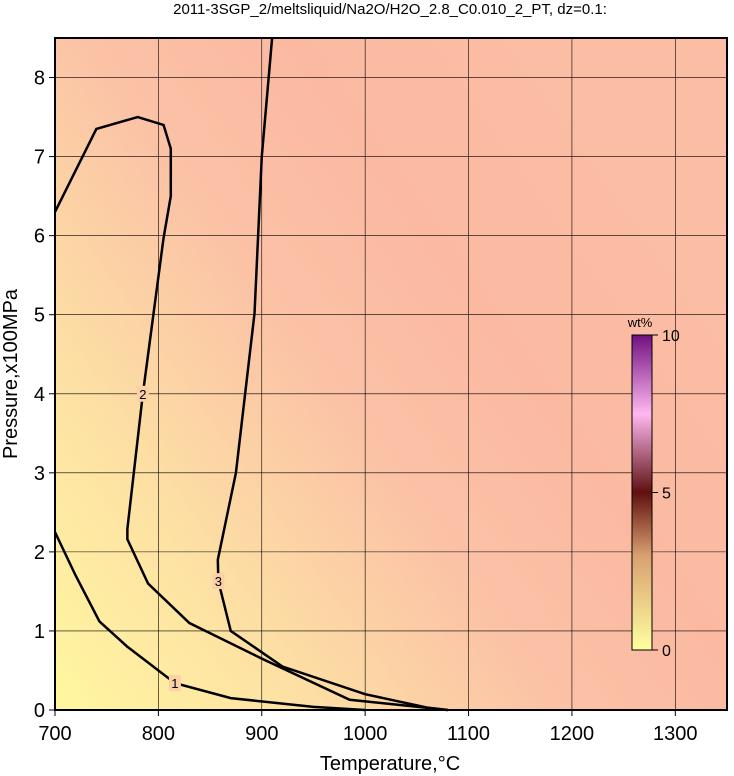 The image size is (734, 776). Describe the element at coordinates (666, 651) in the screenshot. I see `colorbar-tick-label: 0` at that location.